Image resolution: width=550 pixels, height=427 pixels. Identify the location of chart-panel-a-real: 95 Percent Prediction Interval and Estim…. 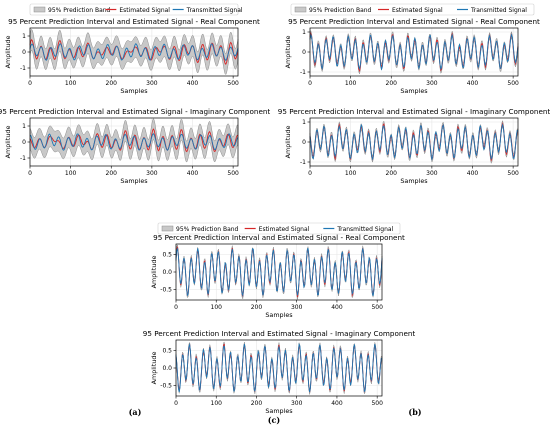
(132, 56).